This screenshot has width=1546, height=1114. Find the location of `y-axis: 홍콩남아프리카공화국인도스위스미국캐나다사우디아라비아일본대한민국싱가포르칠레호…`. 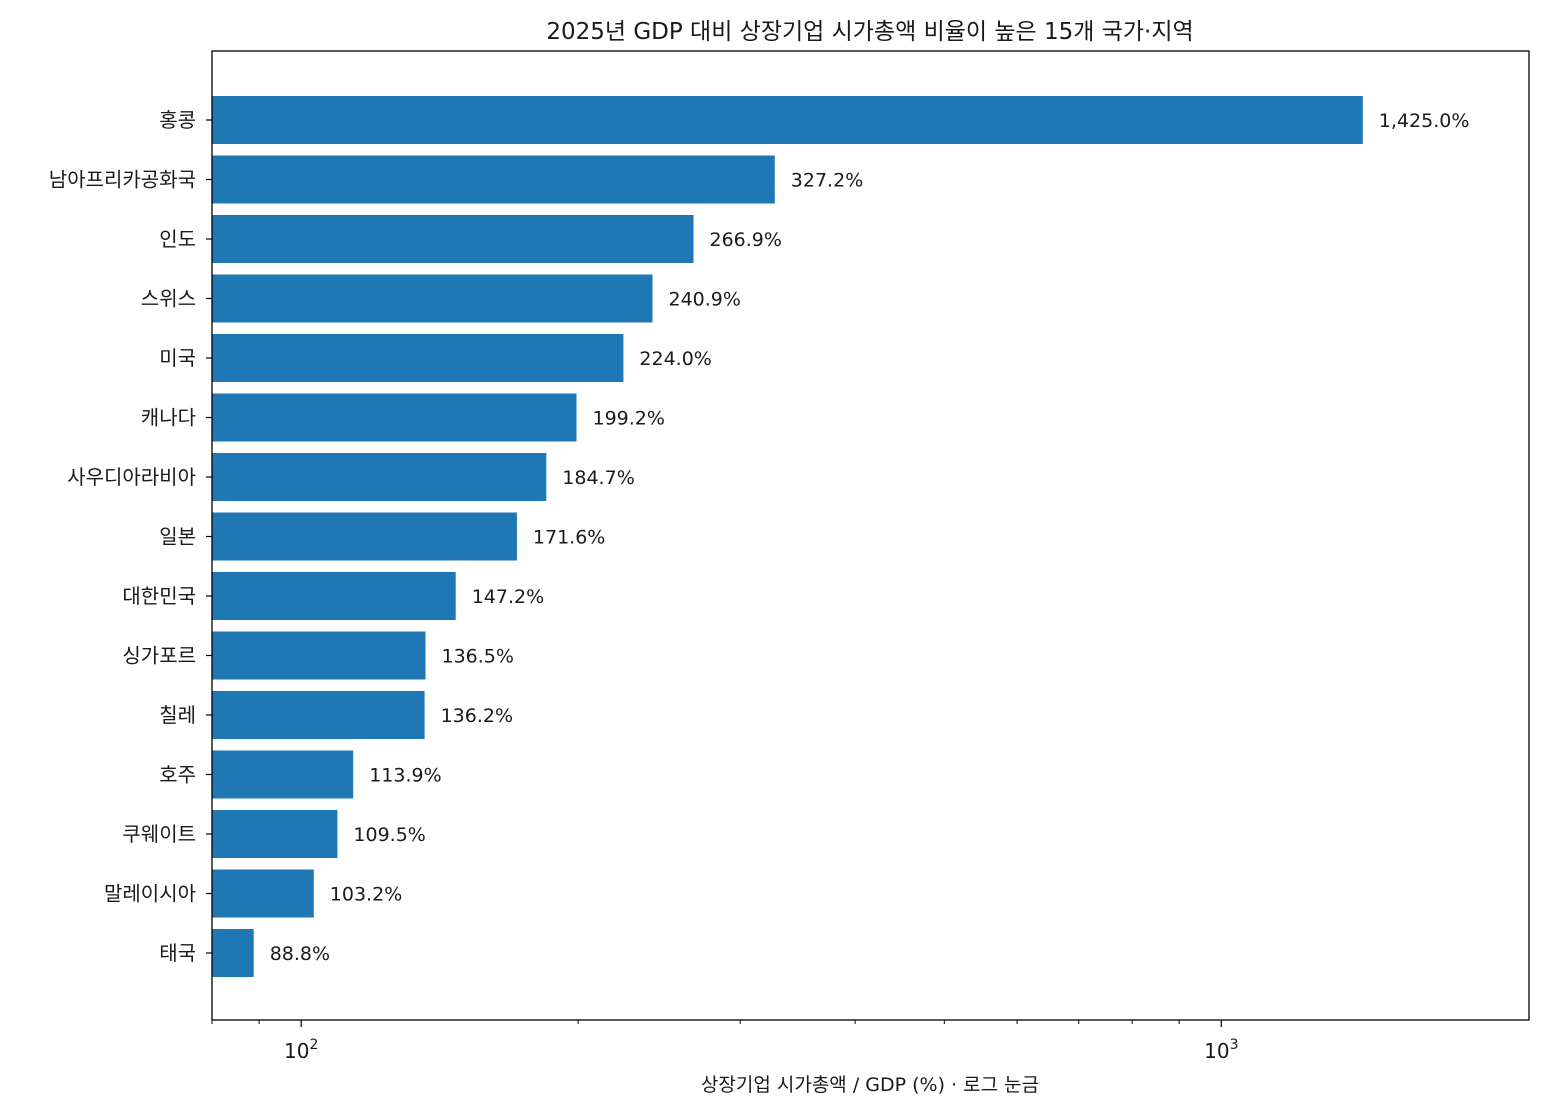

y-axis: 홍콩남아프리카공화국인도스위스미국캐나다사우디아라비아일본대한민국싱가포르칠레호… is located at coordinates (130, 536).